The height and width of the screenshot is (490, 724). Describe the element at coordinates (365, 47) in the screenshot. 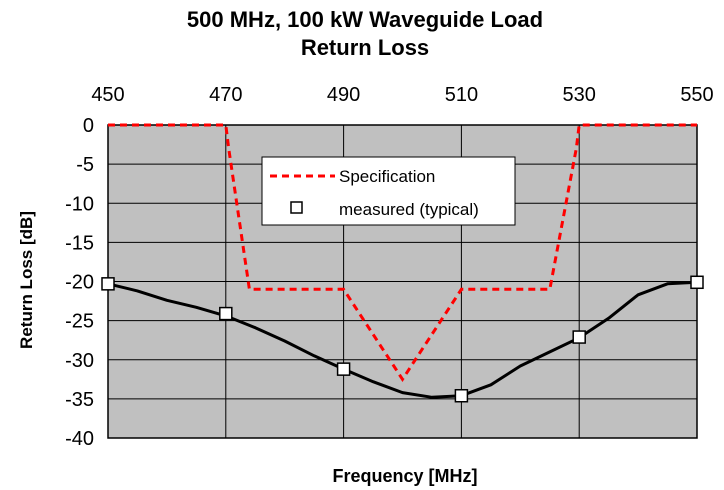

I see `chart-title-line2: Return Loss` at that location.